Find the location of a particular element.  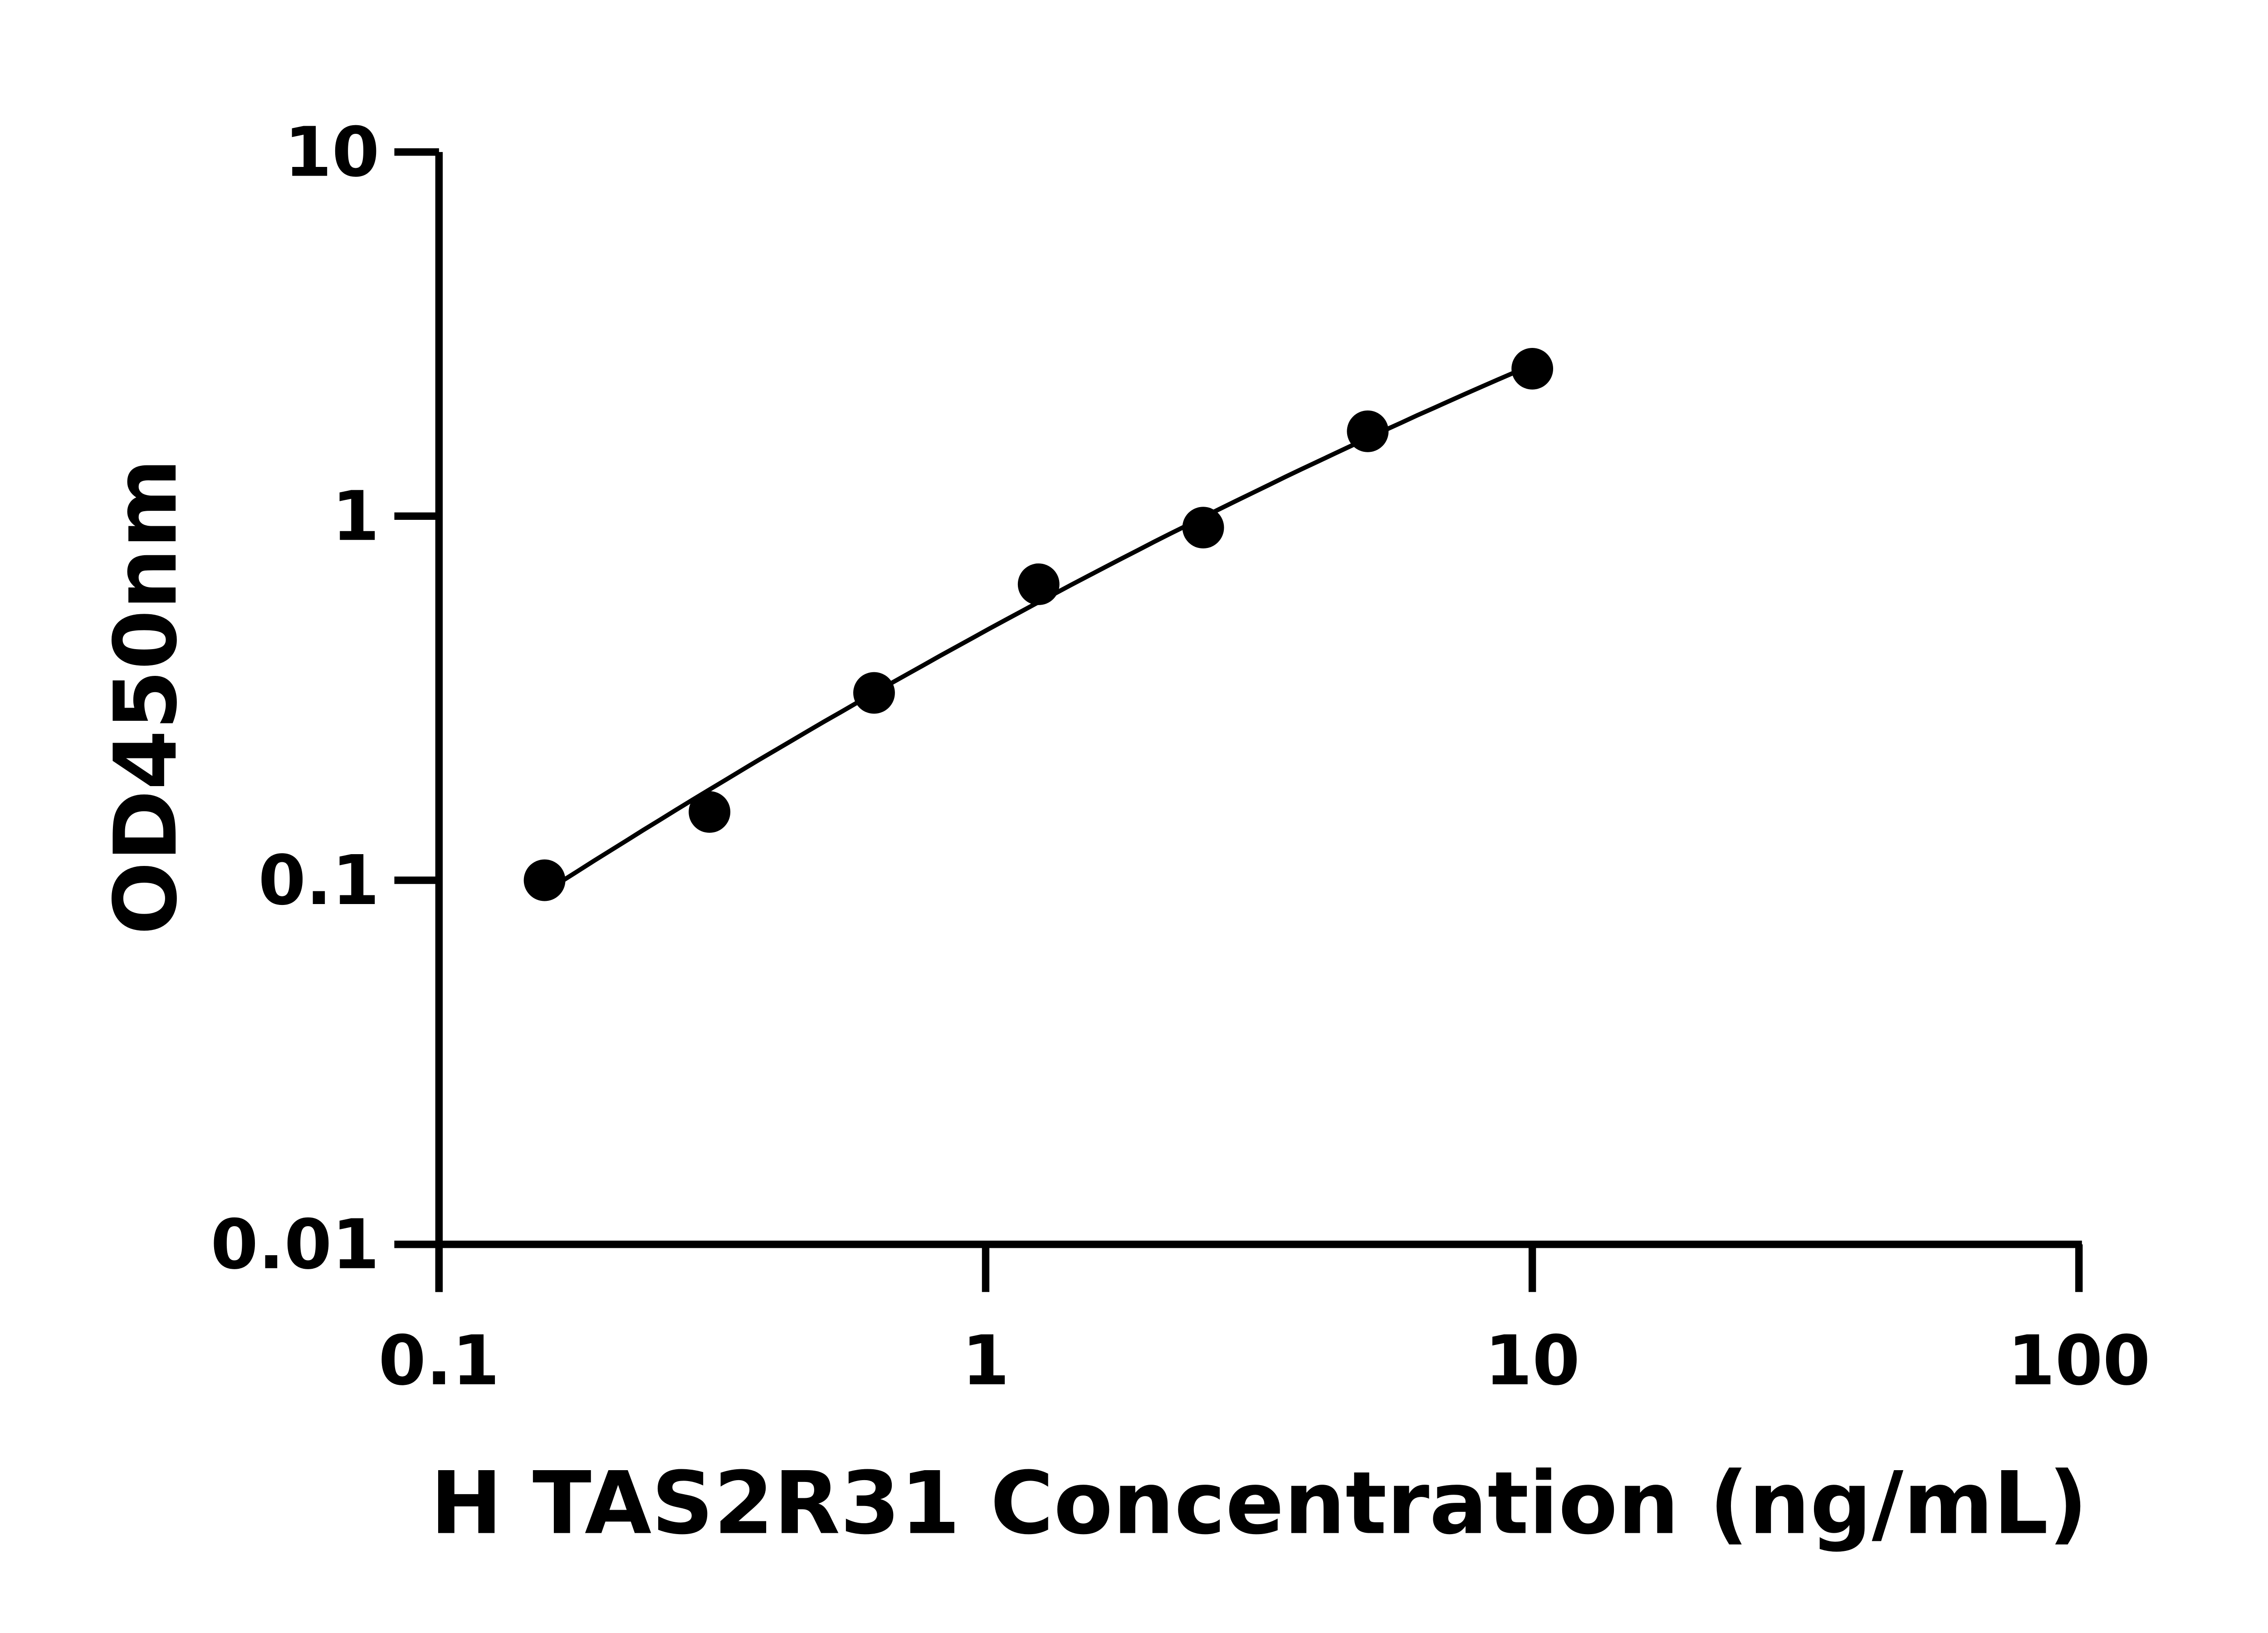

y-tick-label: 10 is located at coordinates (332, 152).